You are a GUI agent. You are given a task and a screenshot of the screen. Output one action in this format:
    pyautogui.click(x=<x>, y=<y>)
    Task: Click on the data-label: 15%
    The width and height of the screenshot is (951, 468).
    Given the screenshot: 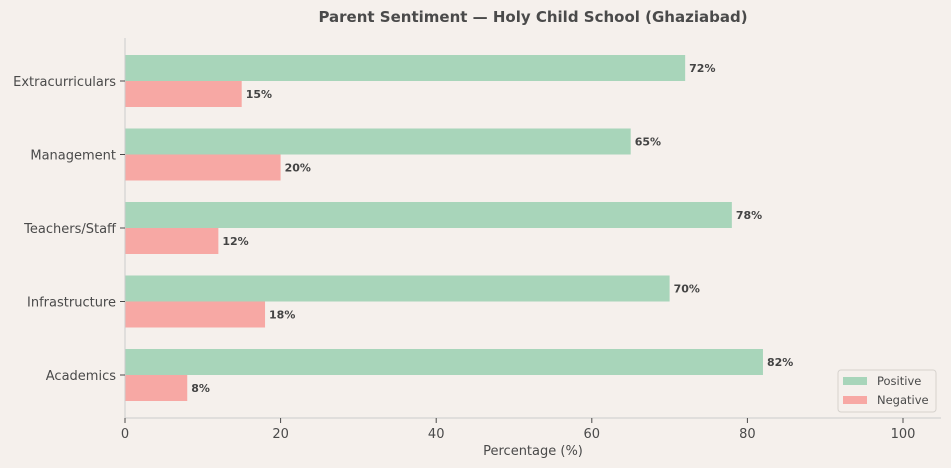 What is the action you would take?
    pyautogui.click(x=259, y=94)
    